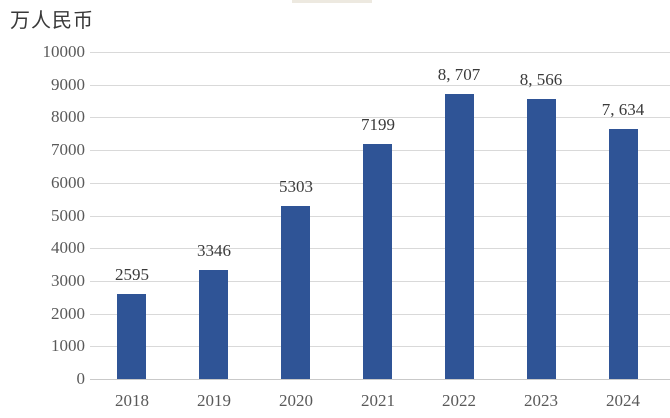  I want to click on x-axis-label: 2018, so click(132, 400).